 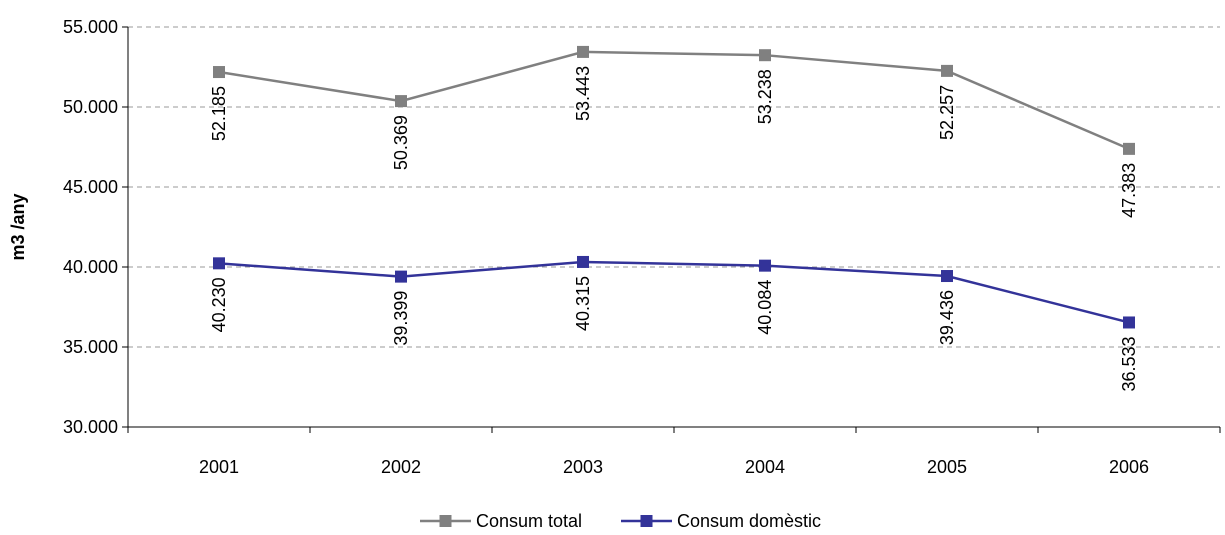 What do you see at coordinates (765, 96) in the screenshot?
I see `data-label: 53.238` at bounding box center [765, 96].